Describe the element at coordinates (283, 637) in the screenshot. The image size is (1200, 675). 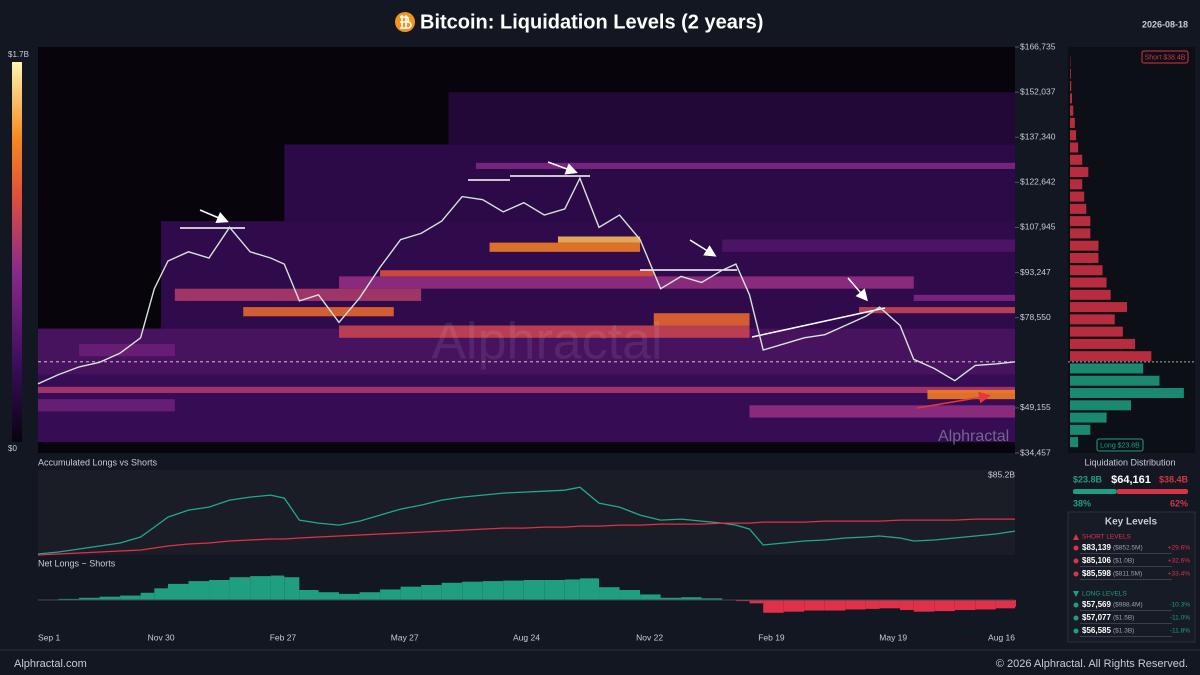
I see `x-tick-label: Feb 27` at that location.